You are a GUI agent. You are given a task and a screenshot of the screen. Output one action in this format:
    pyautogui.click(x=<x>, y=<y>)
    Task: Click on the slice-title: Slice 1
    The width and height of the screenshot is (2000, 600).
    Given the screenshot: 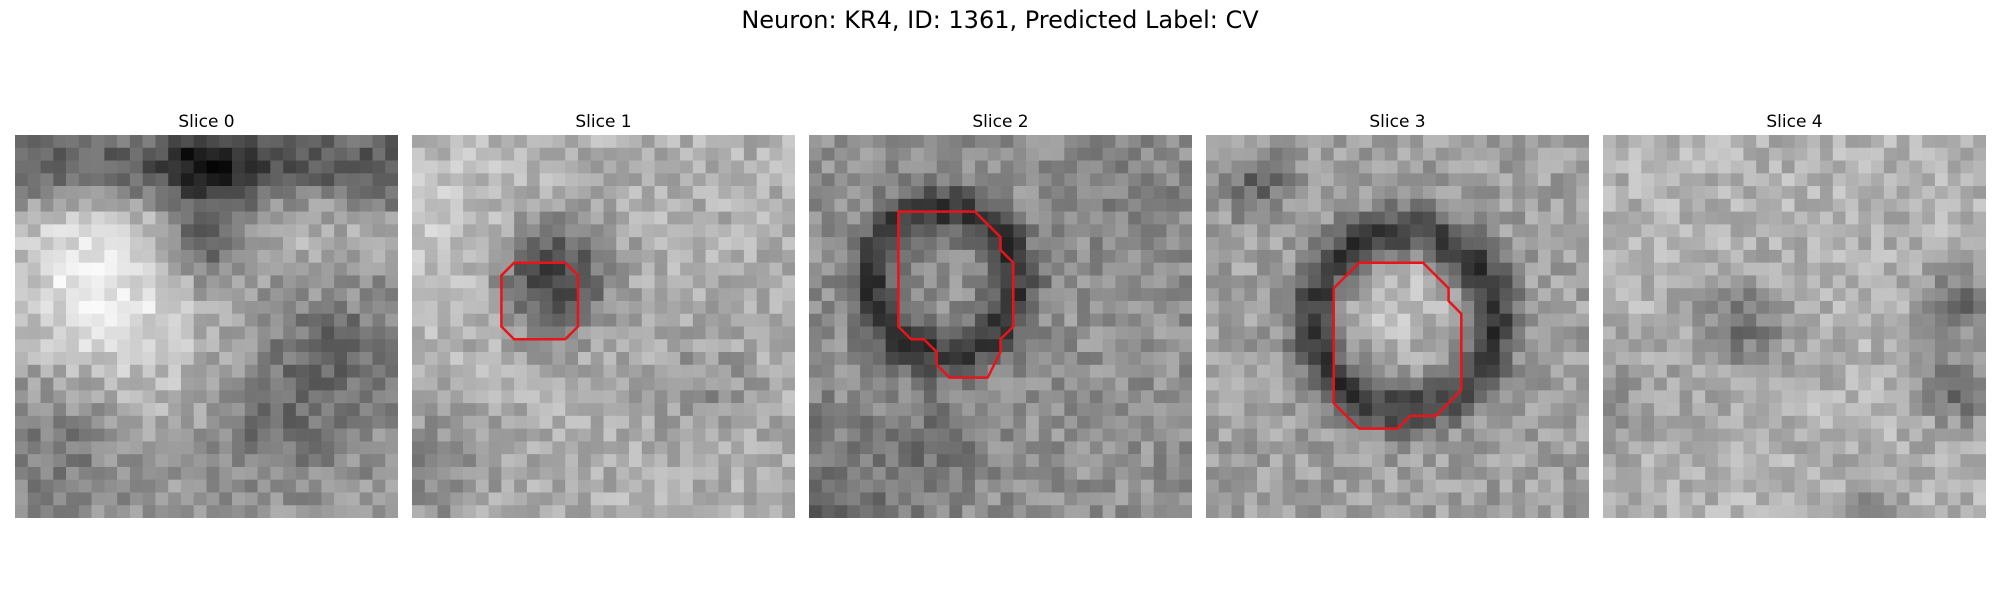 What is the action you would take?
    pyautogui.click(x=603, y=122)
    